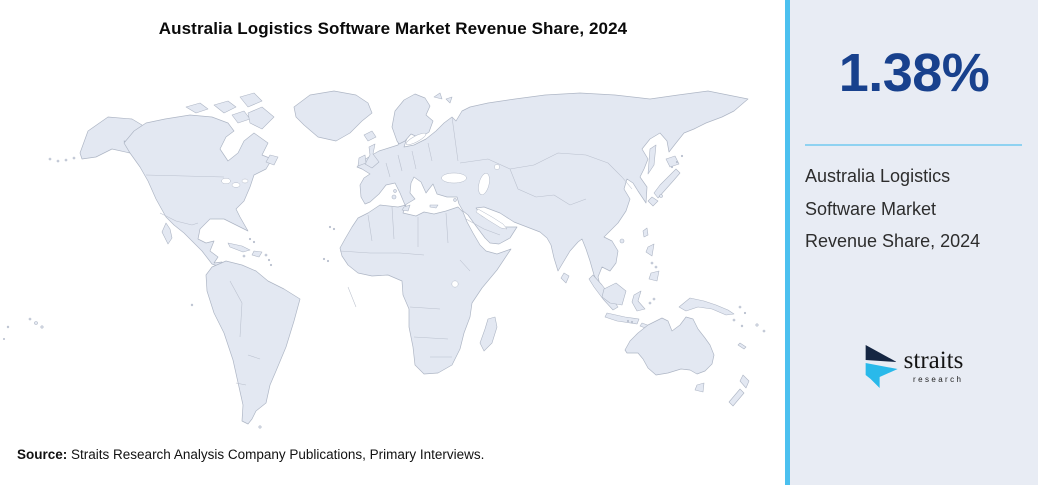 This screenshot has height=485, width=1038. What do you see at coordinates (614, 294) in the screenshot?
I see `borneo` at bounding box center [614, 294].